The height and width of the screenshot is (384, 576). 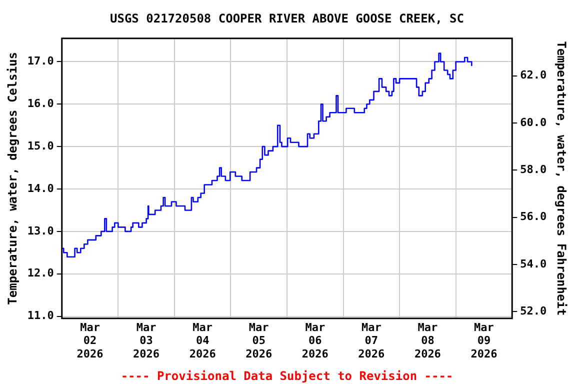 I want to click on x-tick-label: Mar 04 2026, so click(x=202, y=340).